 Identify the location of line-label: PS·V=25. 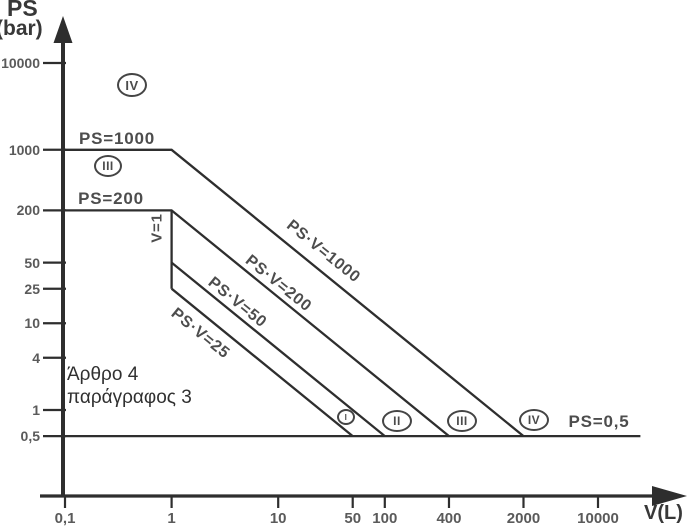
(200, 333).